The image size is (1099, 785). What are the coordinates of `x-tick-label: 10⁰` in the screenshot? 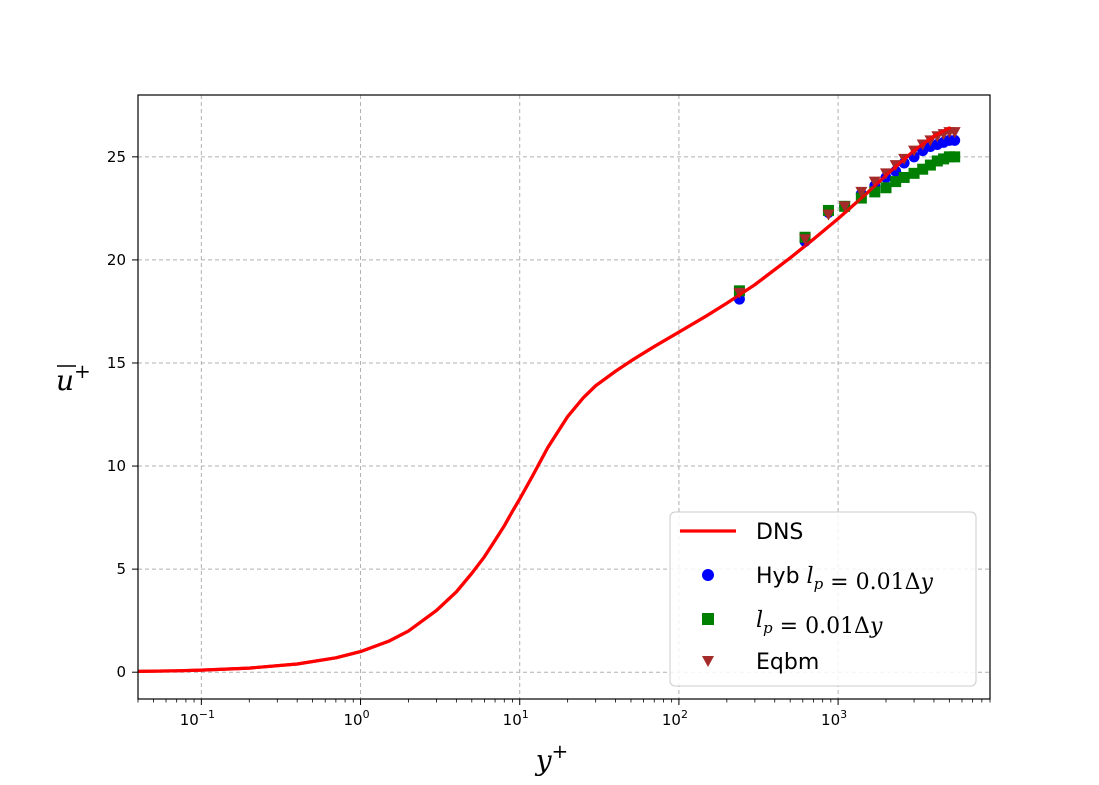 It's located at (356, 718).